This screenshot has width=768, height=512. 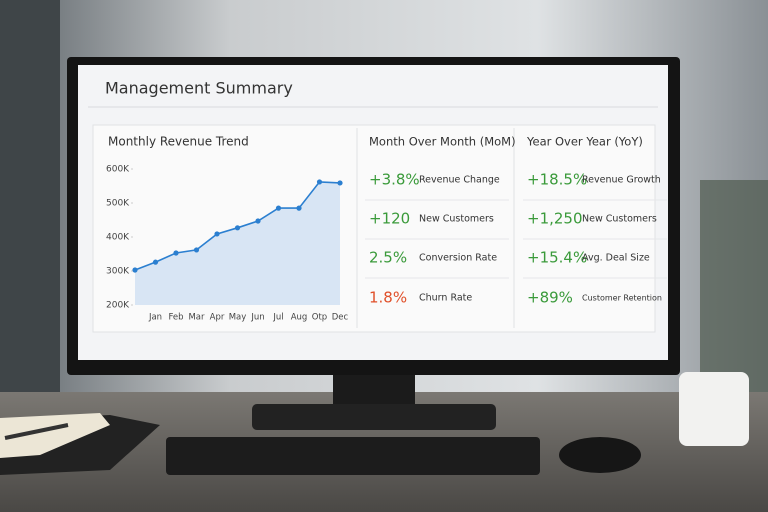 What do you see at coordinates (155, 318) in the screenshot?
I see `x-tick-label: Jan` at bounding box center [155, 318].